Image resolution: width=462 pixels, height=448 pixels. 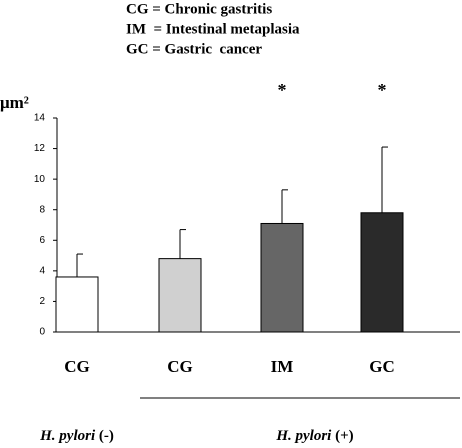 I want to click on legend-line: CG = Chronic gastritis, so click(x=199, y=9).